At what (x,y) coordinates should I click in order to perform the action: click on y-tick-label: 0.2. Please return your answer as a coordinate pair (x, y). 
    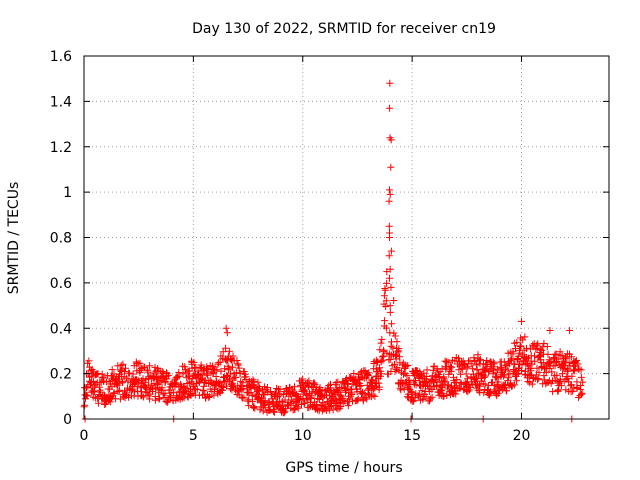
    Looking at the image, I should click on (61, 375).